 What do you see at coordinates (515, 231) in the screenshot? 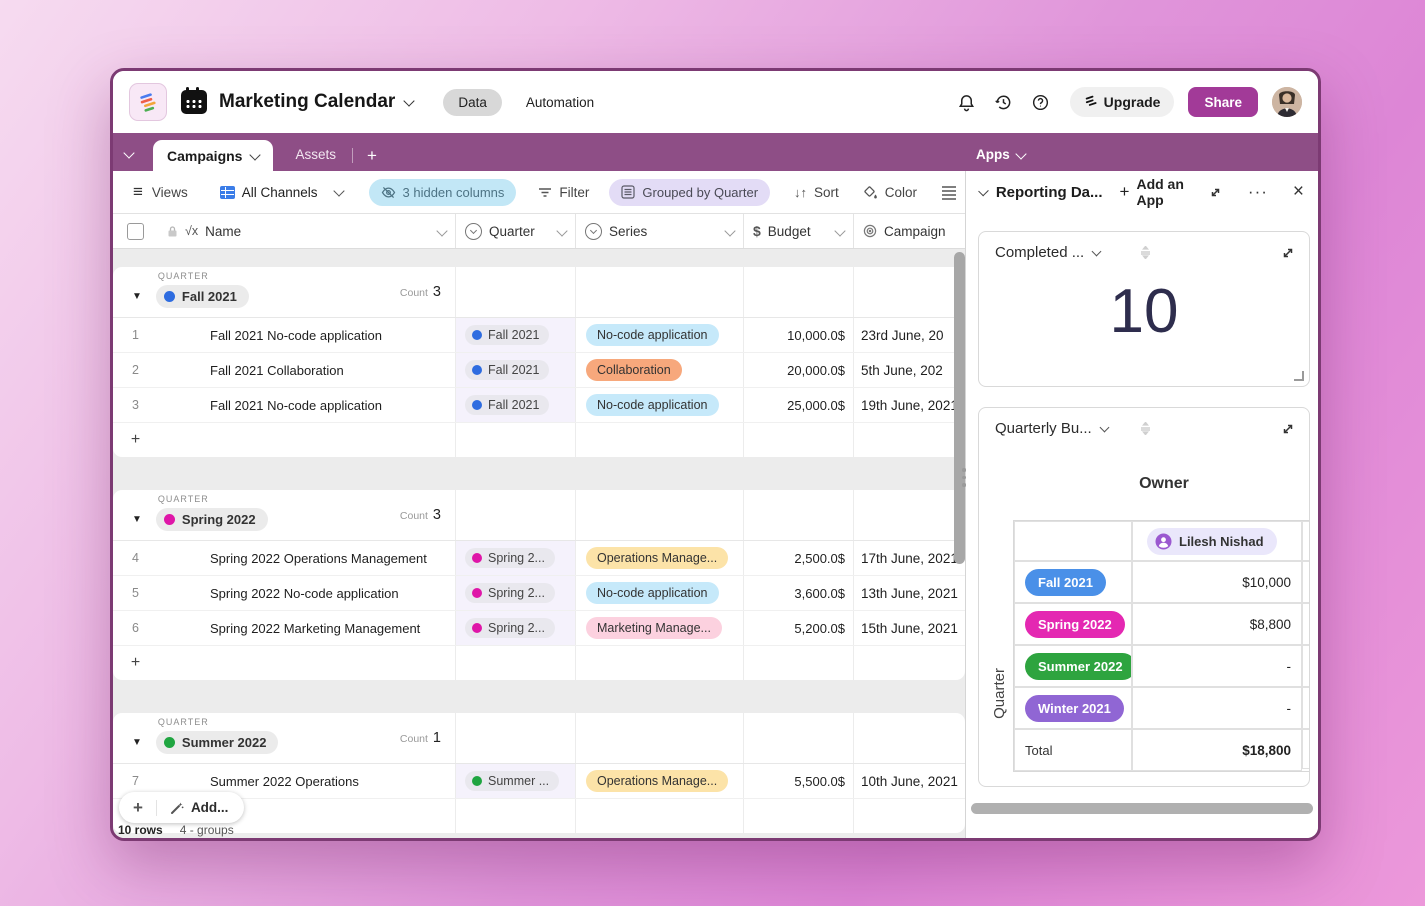
I see `column-header-quarter: Quarter` at bounding box center [515, 231].